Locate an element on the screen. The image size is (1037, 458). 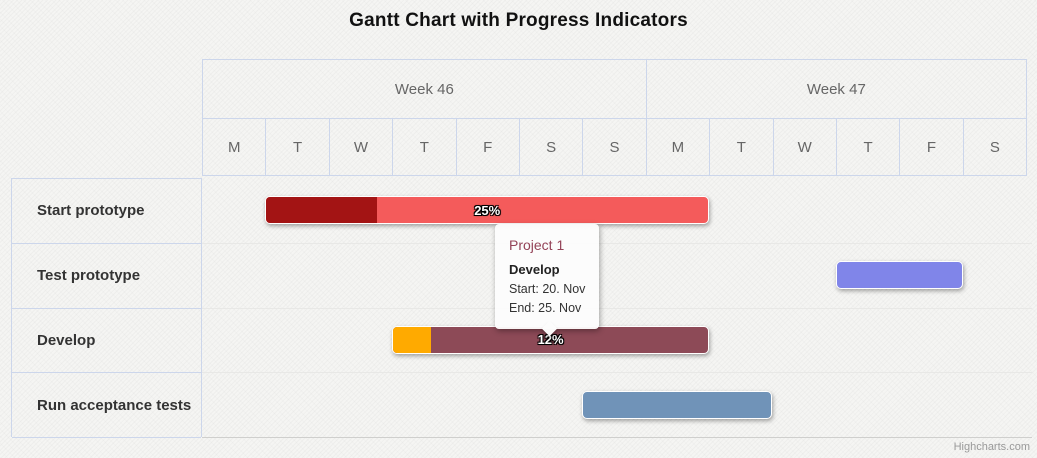
day-label-4: T is located at coordinates (425, 147).